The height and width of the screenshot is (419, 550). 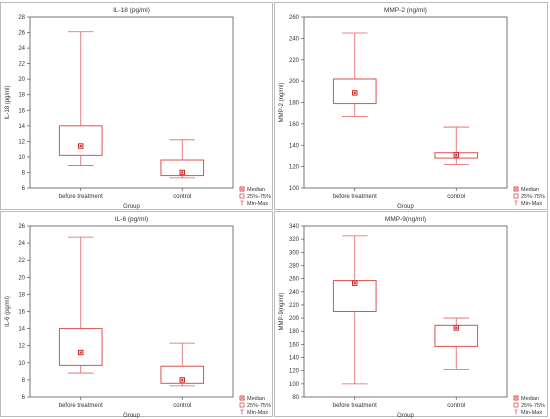 What do you see at coordinates (294, 385) in the screenshot?
I see `y-tick-label: 100` at bounding box center [294, 385].